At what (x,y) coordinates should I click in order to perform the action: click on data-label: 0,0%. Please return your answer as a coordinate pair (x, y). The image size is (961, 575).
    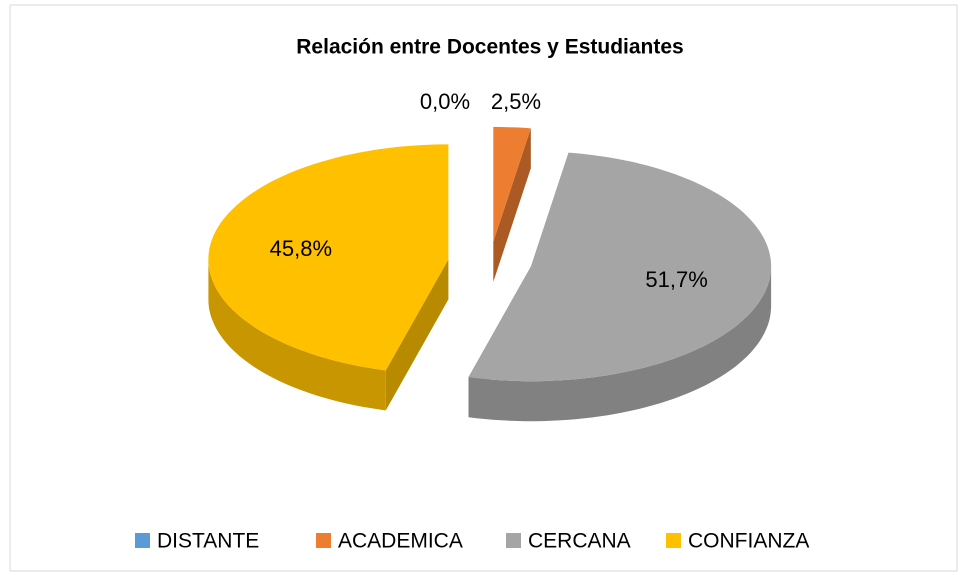
    Looking at the image, I should click on (445, 101).